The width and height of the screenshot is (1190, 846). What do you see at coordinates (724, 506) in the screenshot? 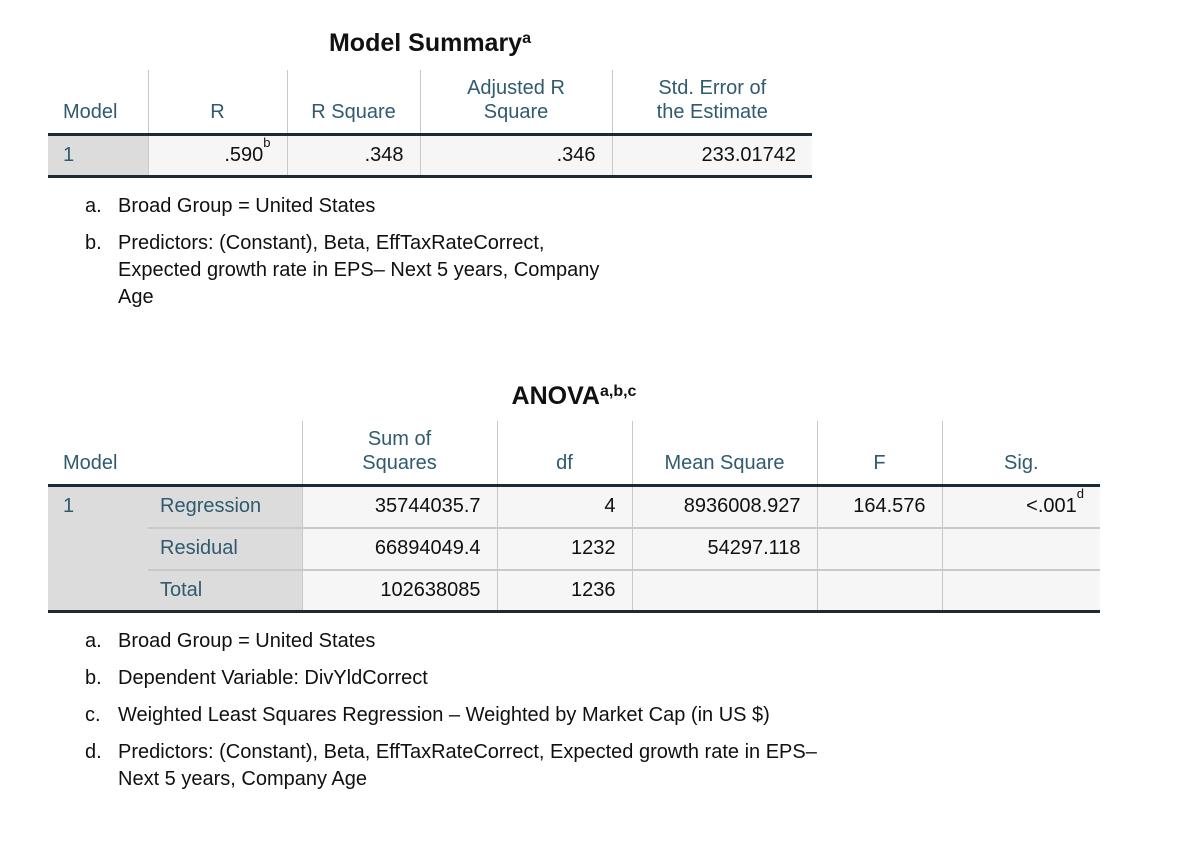
I see `cell-mean-square: 8936008.927` at bounding box center [724, 506].